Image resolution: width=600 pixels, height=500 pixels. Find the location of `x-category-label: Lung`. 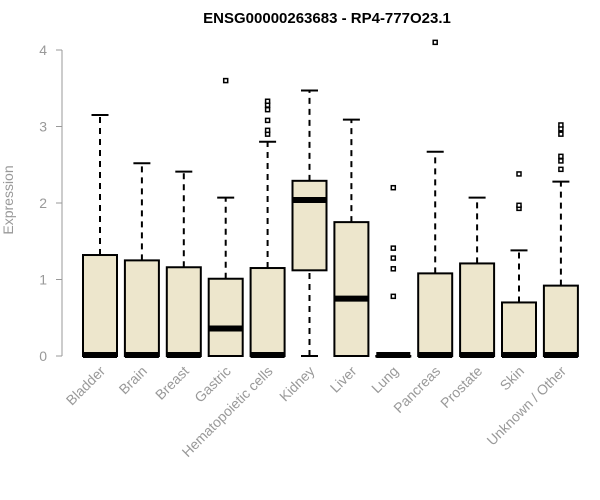

x-category-label: Lung is located at coordinates (384, 379).